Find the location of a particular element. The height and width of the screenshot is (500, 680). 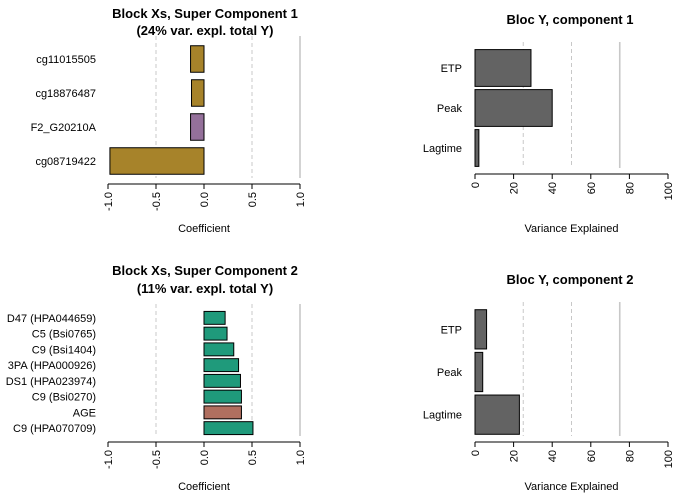

chart-title: Block Xs, Super Component 1 is located at coordinates (205, 13).